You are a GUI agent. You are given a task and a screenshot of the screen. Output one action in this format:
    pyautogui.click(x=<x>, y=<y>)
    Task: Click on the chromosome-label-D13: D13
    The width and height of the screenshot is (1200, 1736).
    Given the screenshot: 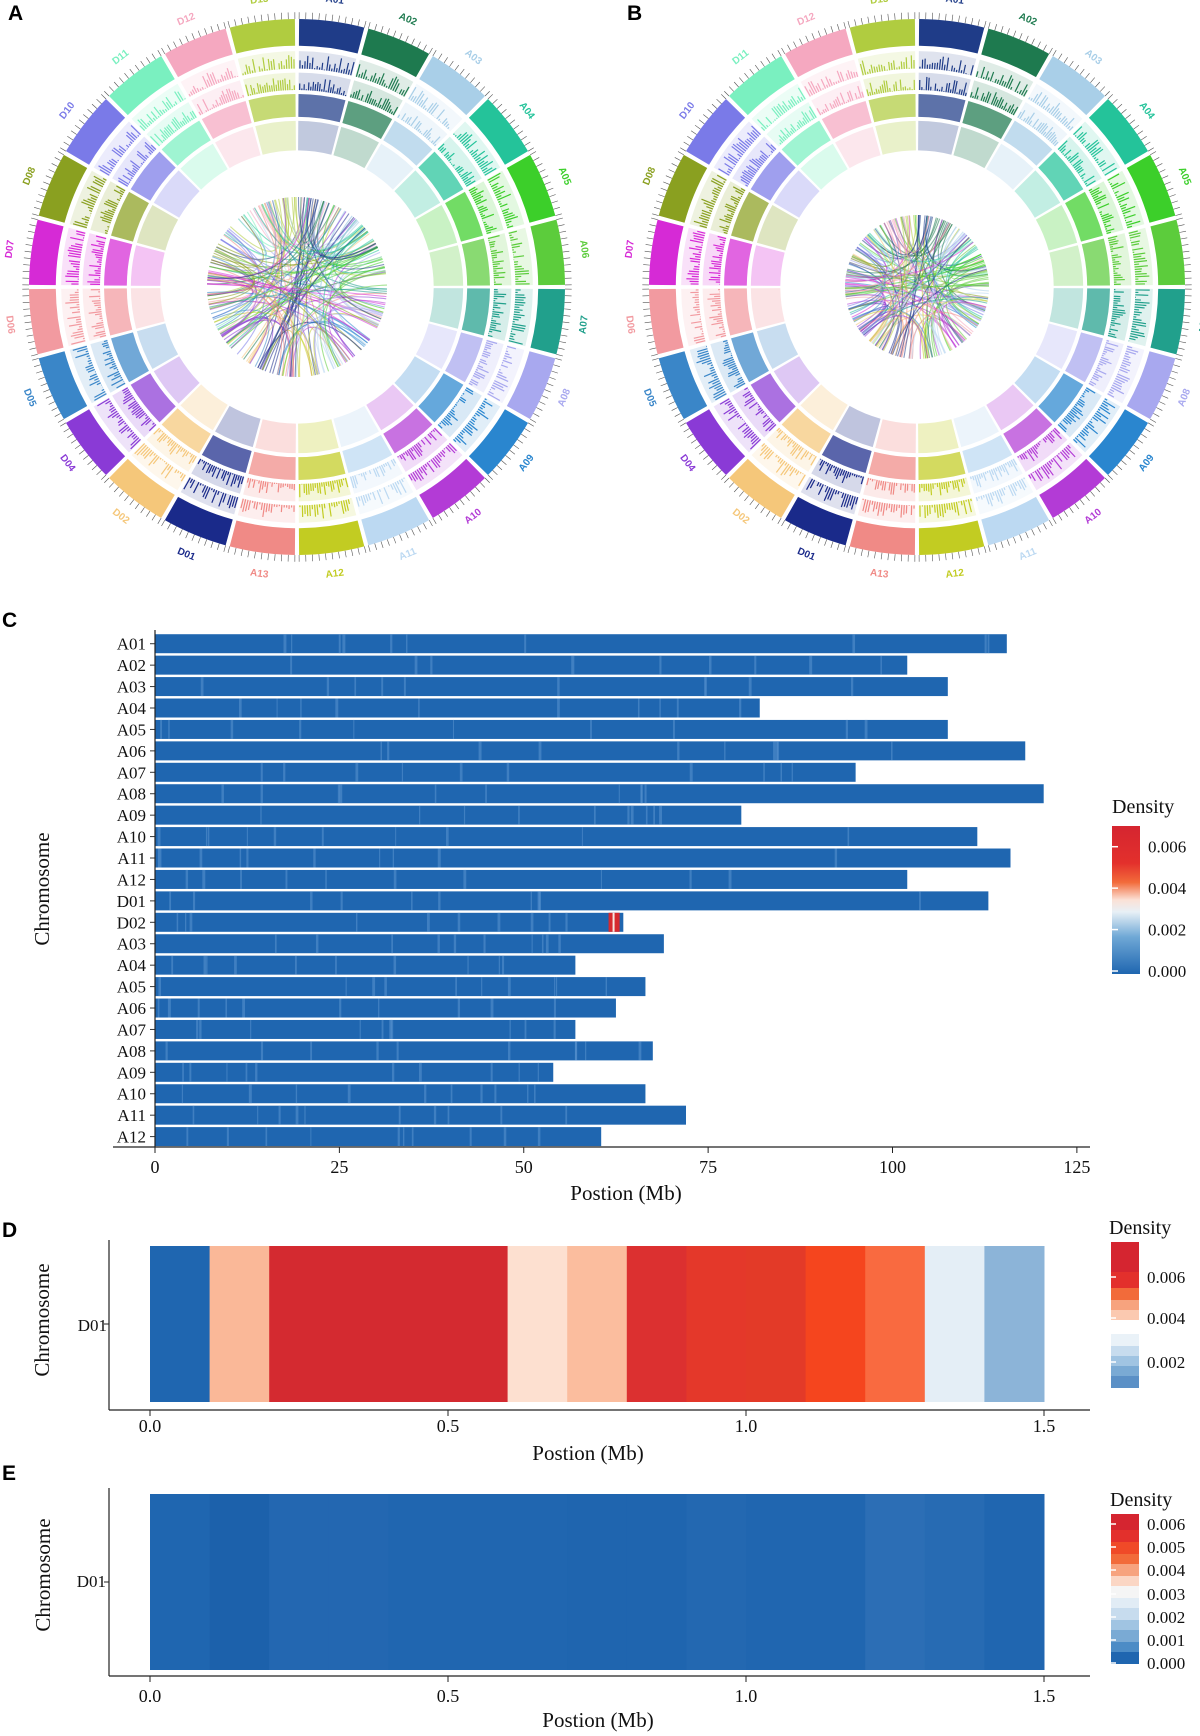 What is the action you would take?
    pyautogui.click(x=259, y=3)
    